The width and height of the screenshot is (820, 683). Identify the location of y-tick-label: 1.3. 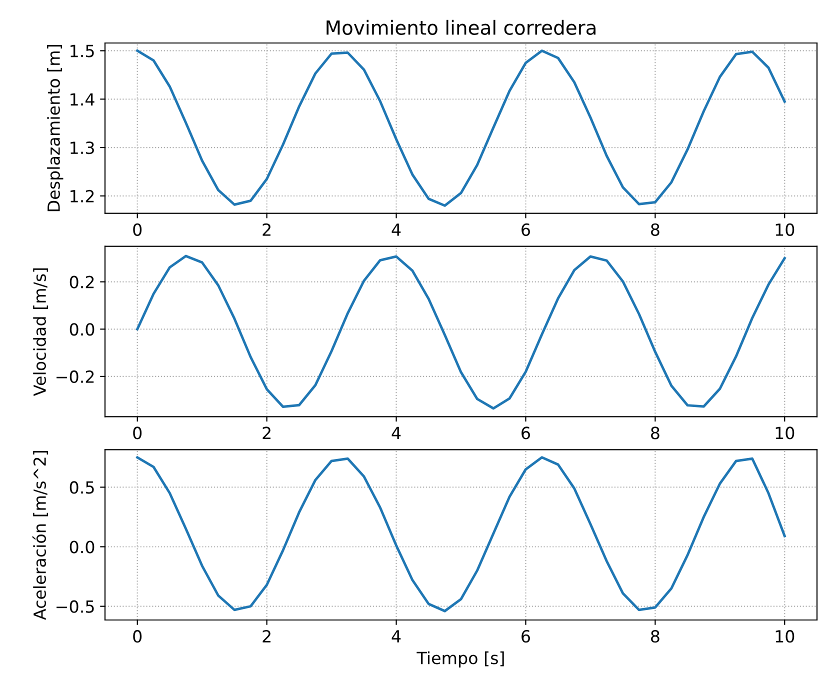
(82, 147).